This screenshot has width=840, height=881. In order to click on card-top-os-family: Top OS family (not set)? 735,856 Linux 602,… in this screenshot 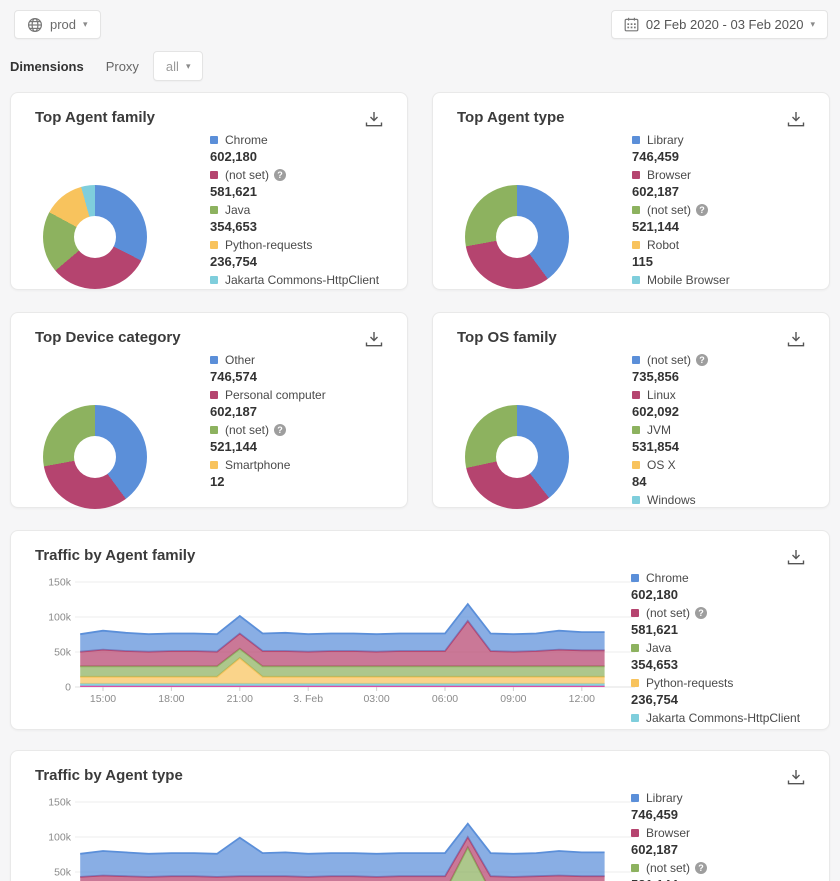, I will do `click(631, 410)`.